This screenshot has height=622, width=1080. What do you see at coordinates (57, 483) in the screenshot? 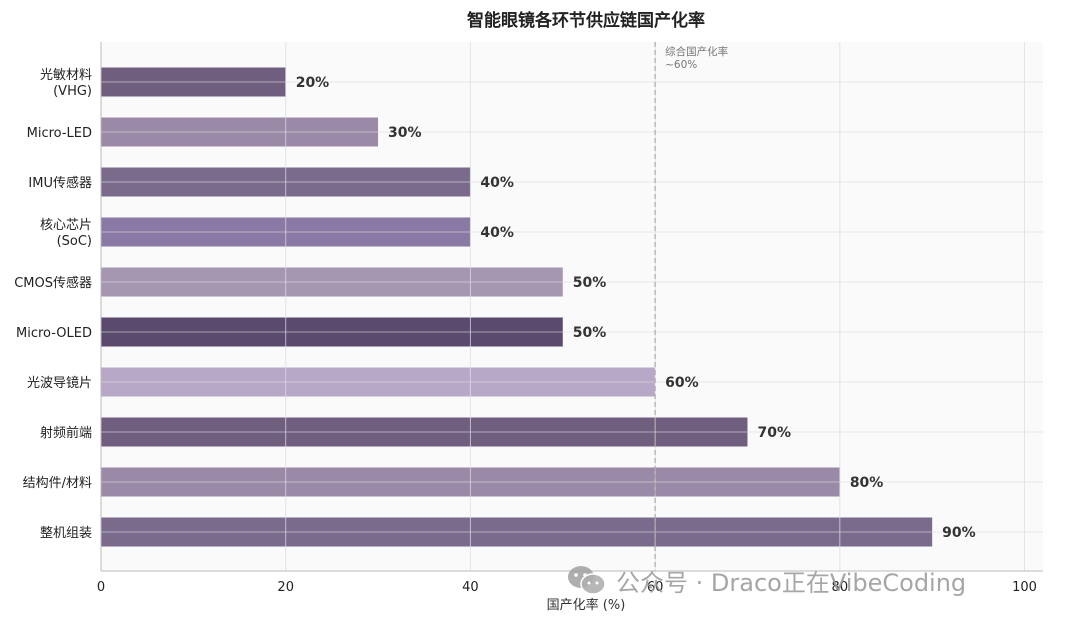
I see `category-label-8: 结构件/材料` at bounding box center [57, 483].